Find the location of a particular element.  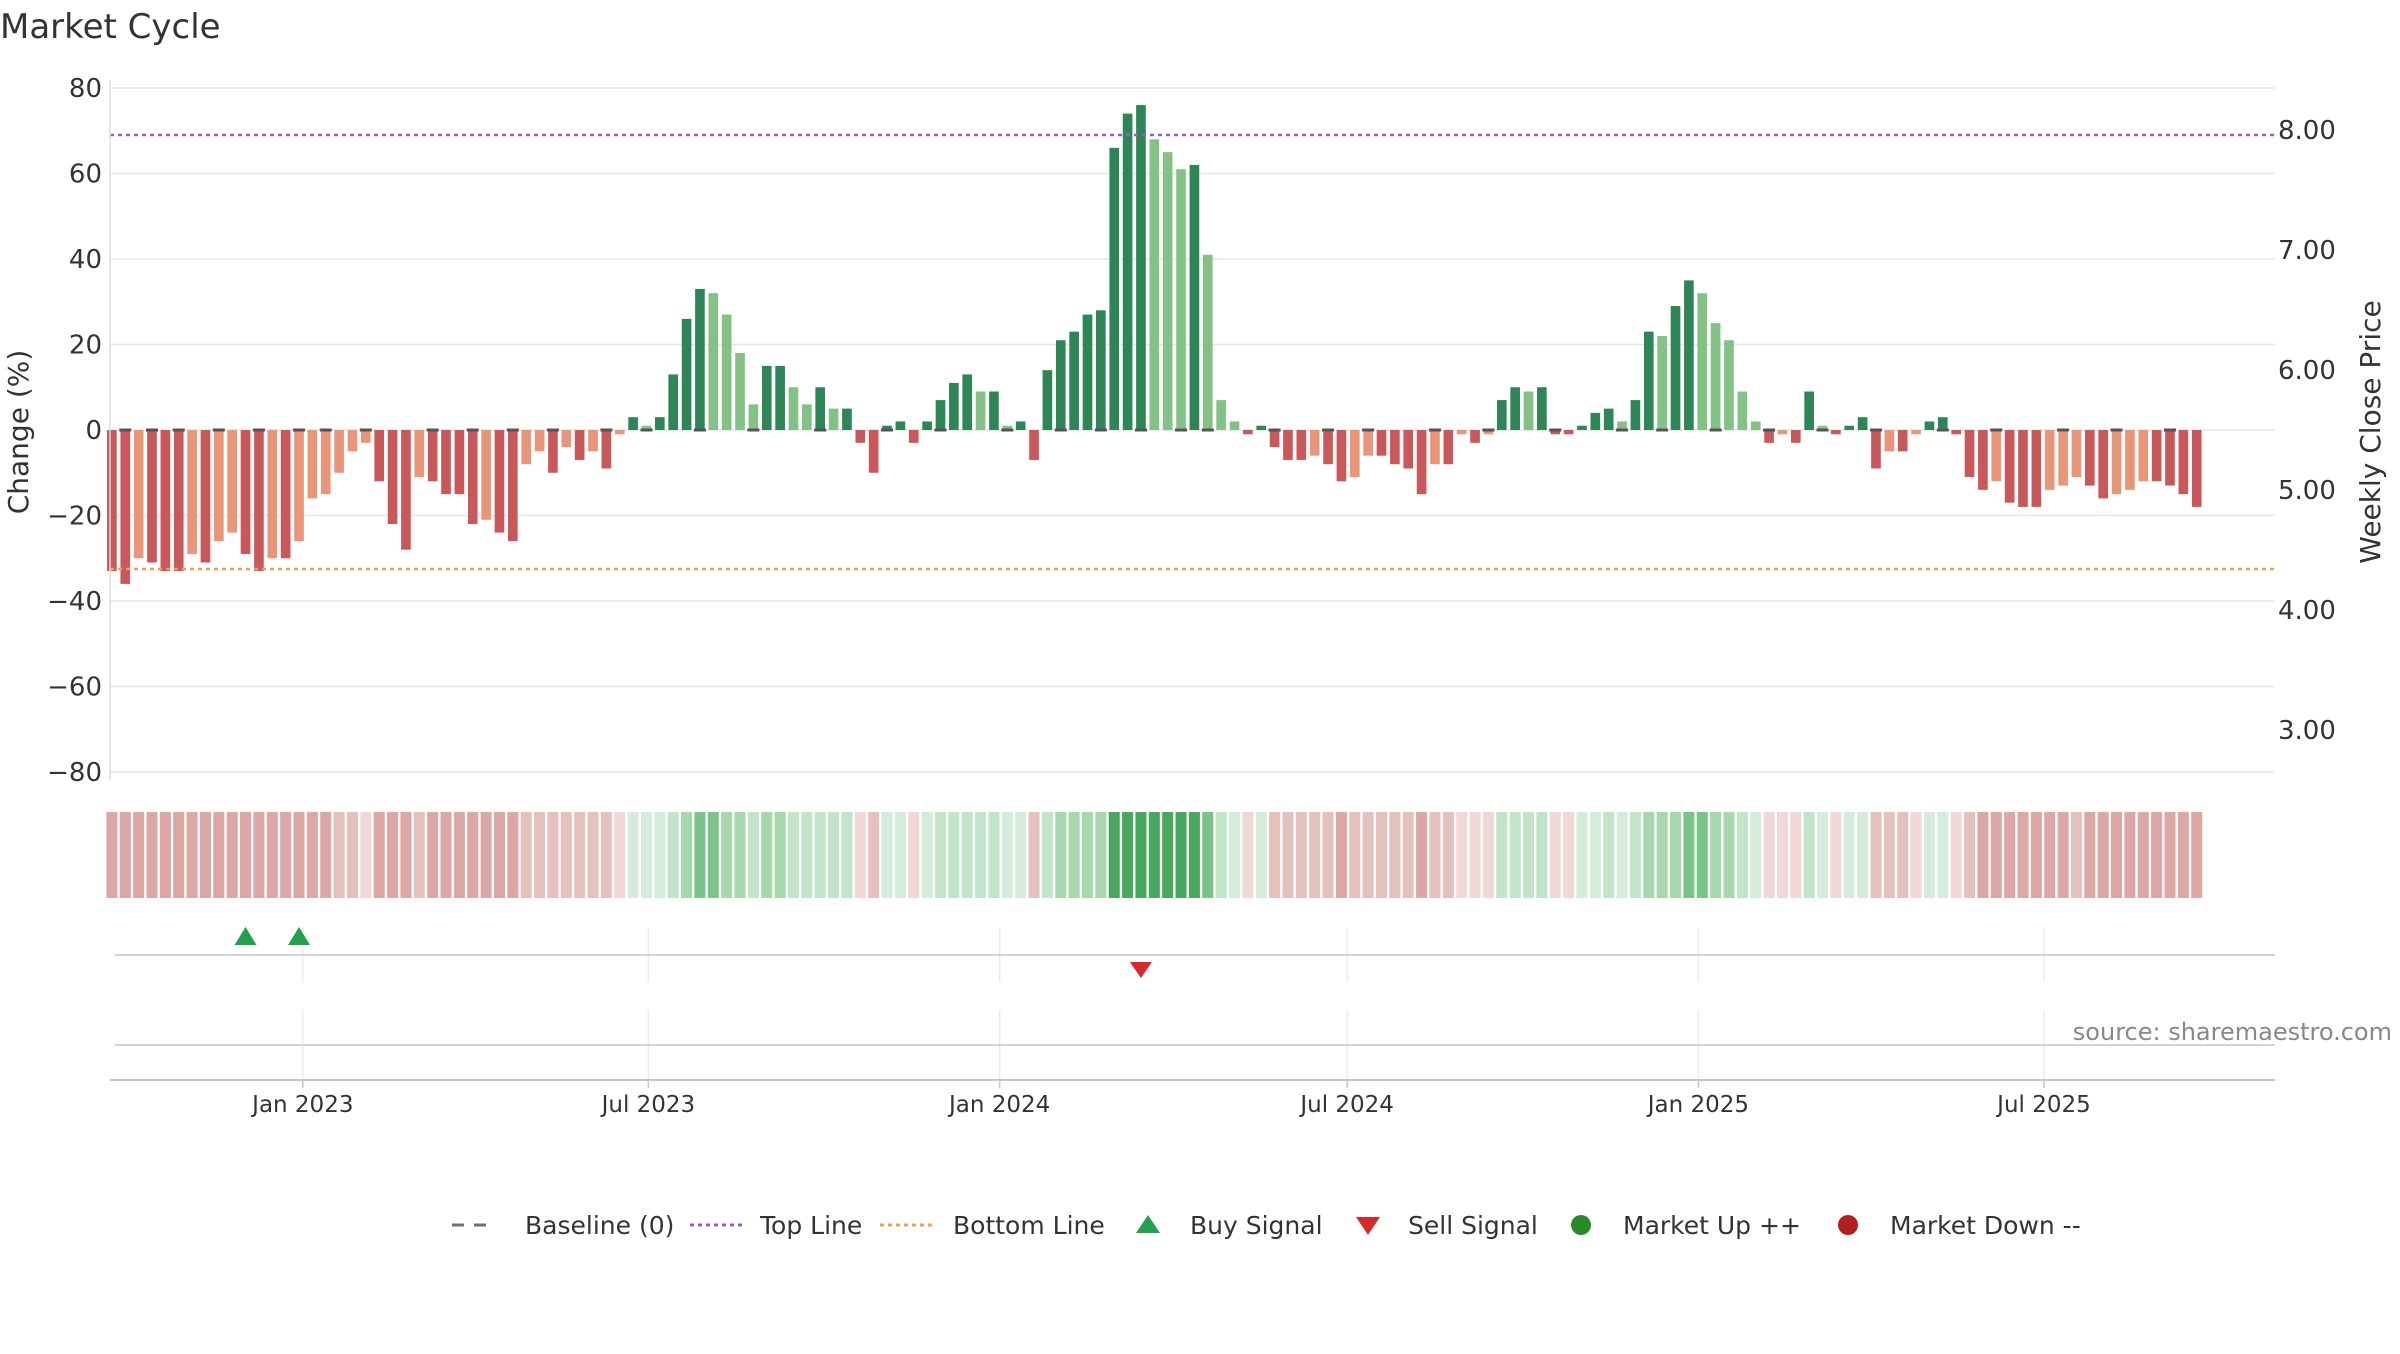

x-tick-label: Jan 2025 is located at coordinates (1697, 1105).